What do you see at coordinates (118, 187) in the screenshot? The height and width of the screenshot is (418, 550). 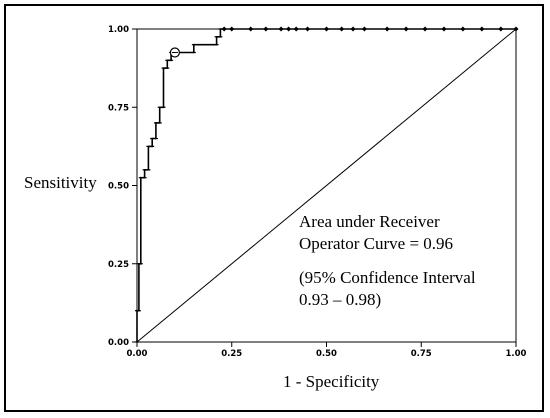 I see `y-tick-label: 0.50` at bounding box center [118, 187].